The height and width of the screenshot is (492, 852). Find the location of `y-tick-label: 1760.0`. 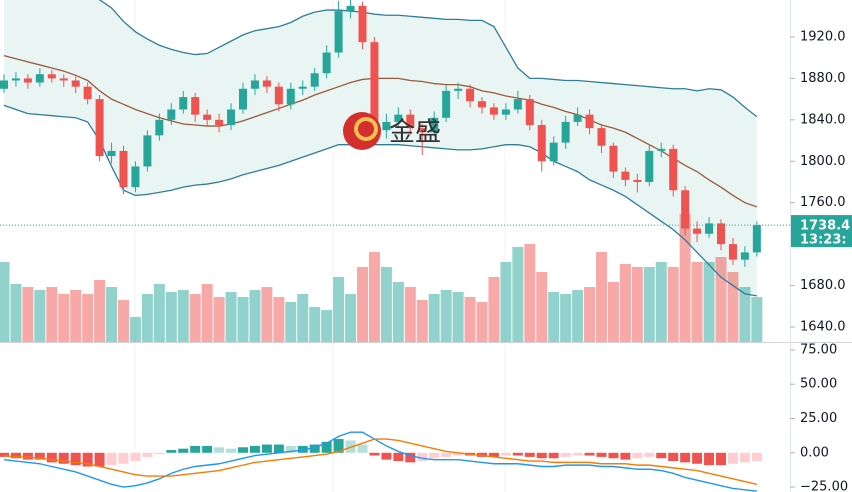

y-tick-label: 1760.0 is located at coordinates (823, 202).